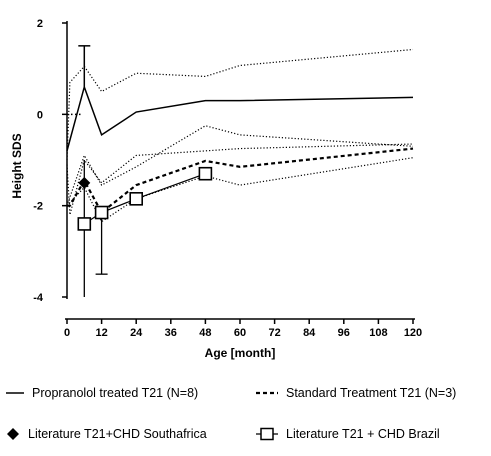  What do you see at coordinates (136, 333) in the screenshot?
I see `x-tick-label: 24` at bounding box center [136, 333].